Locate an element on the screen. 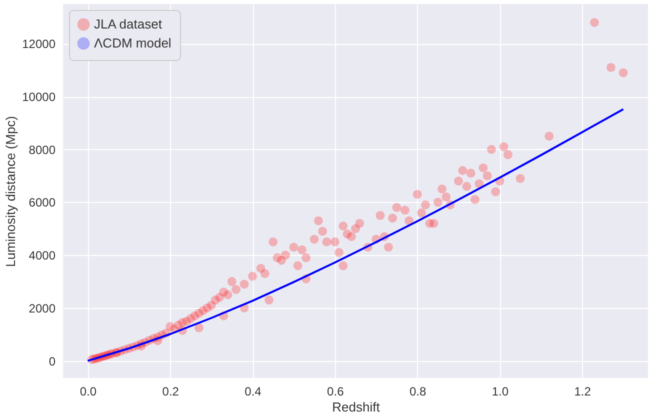 Image resolution: width=652 pixels, height=418 pixels. y-tick-label: 4000 is located at coordinates (42, 255).